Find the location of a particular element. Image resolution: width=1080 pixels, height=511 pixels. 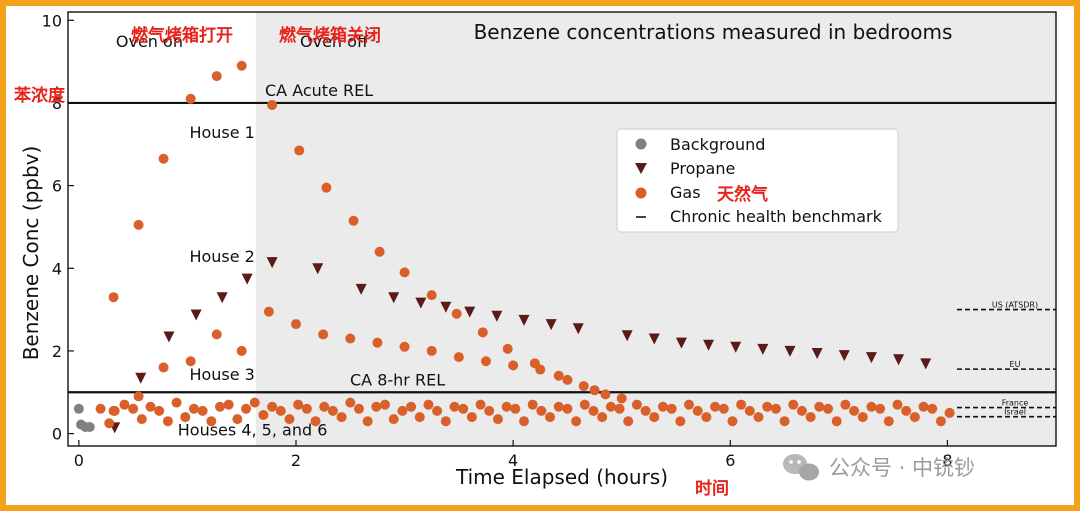

legend-propane-label: Propane is located at coordinates (702, 168).